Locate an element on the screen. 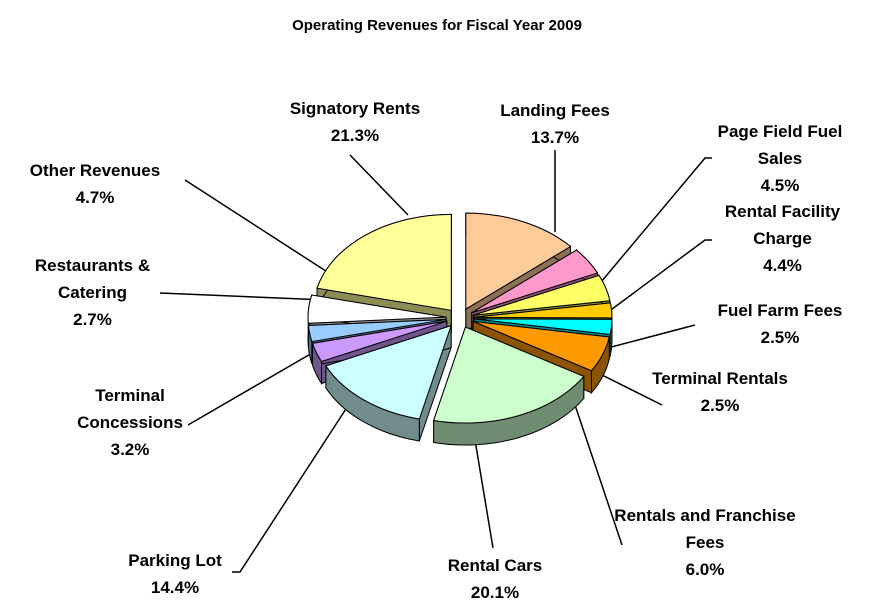 The image size is (877, 601). value-label: 3.2% is located at coordinates (130, 449).